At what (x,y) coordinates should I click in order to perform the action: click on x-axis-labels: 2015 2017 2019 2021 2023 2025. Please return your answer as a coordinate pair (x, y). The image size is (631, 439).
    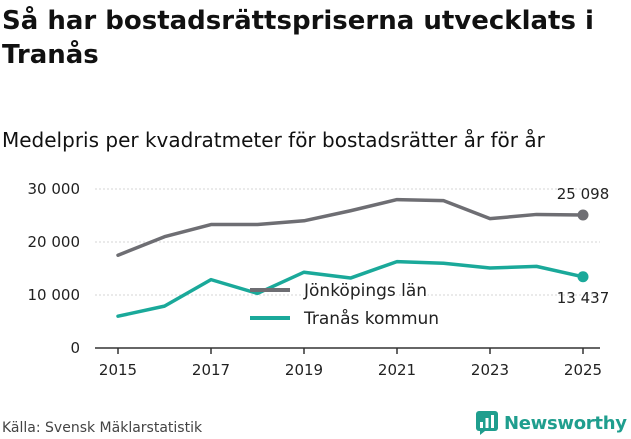
    Looking at the image, I should click on (350, 370).